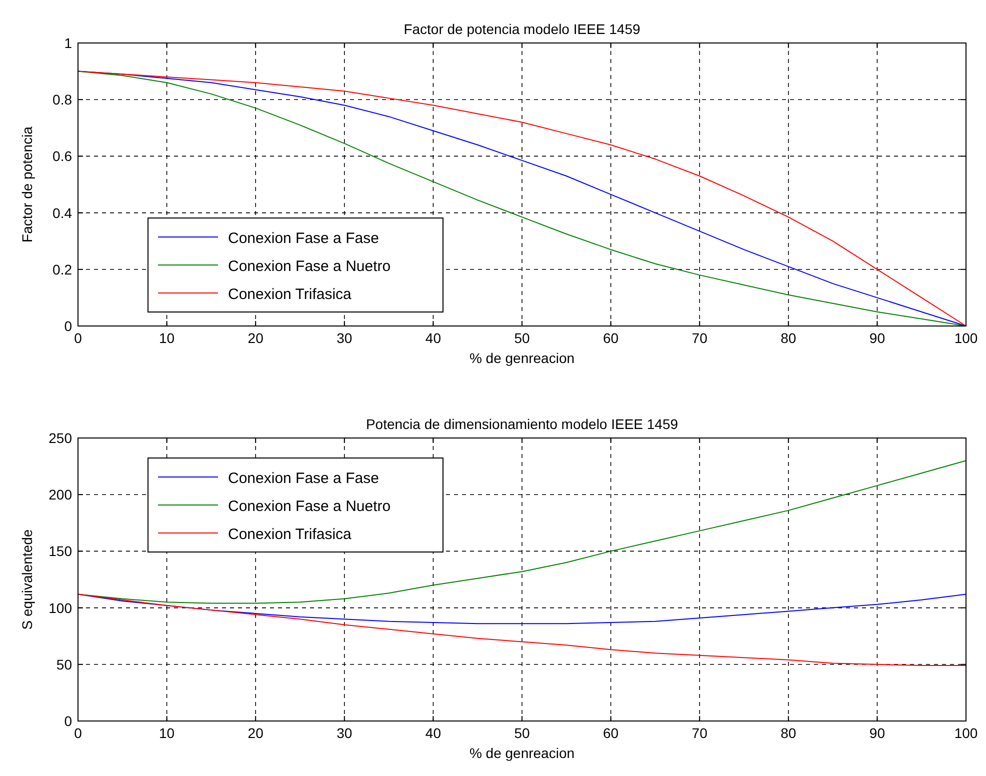  What do you see at coordinates (60, 551) in the screenshot?
I see `y-tick-label: 150` at bounding box center [60, 551].